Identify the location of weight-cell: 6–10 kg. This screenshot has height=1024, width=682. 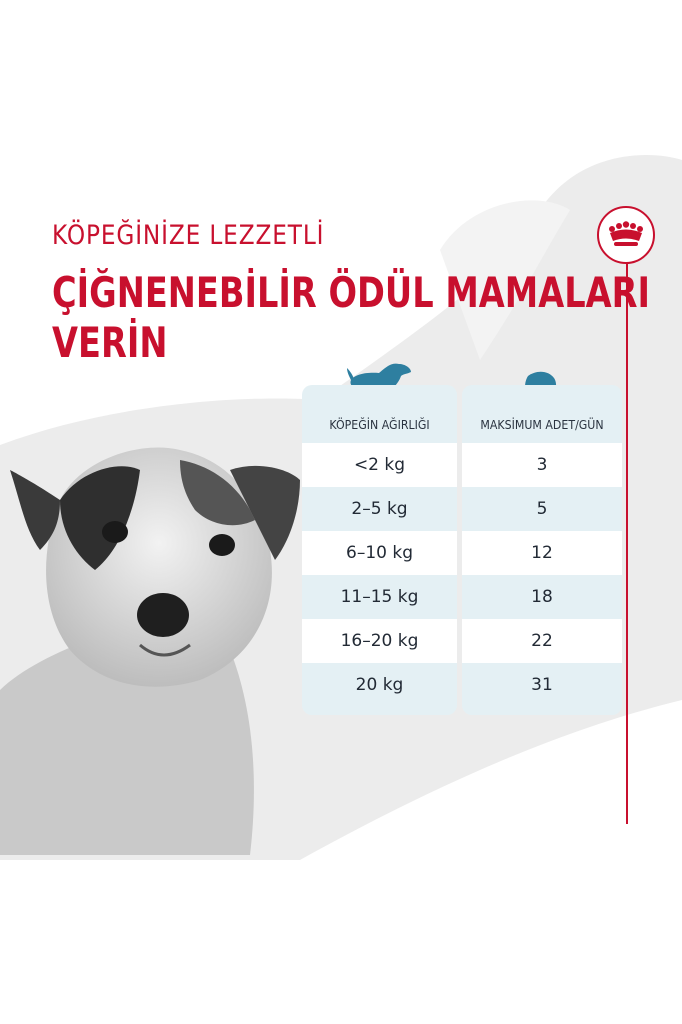
(379, 553).